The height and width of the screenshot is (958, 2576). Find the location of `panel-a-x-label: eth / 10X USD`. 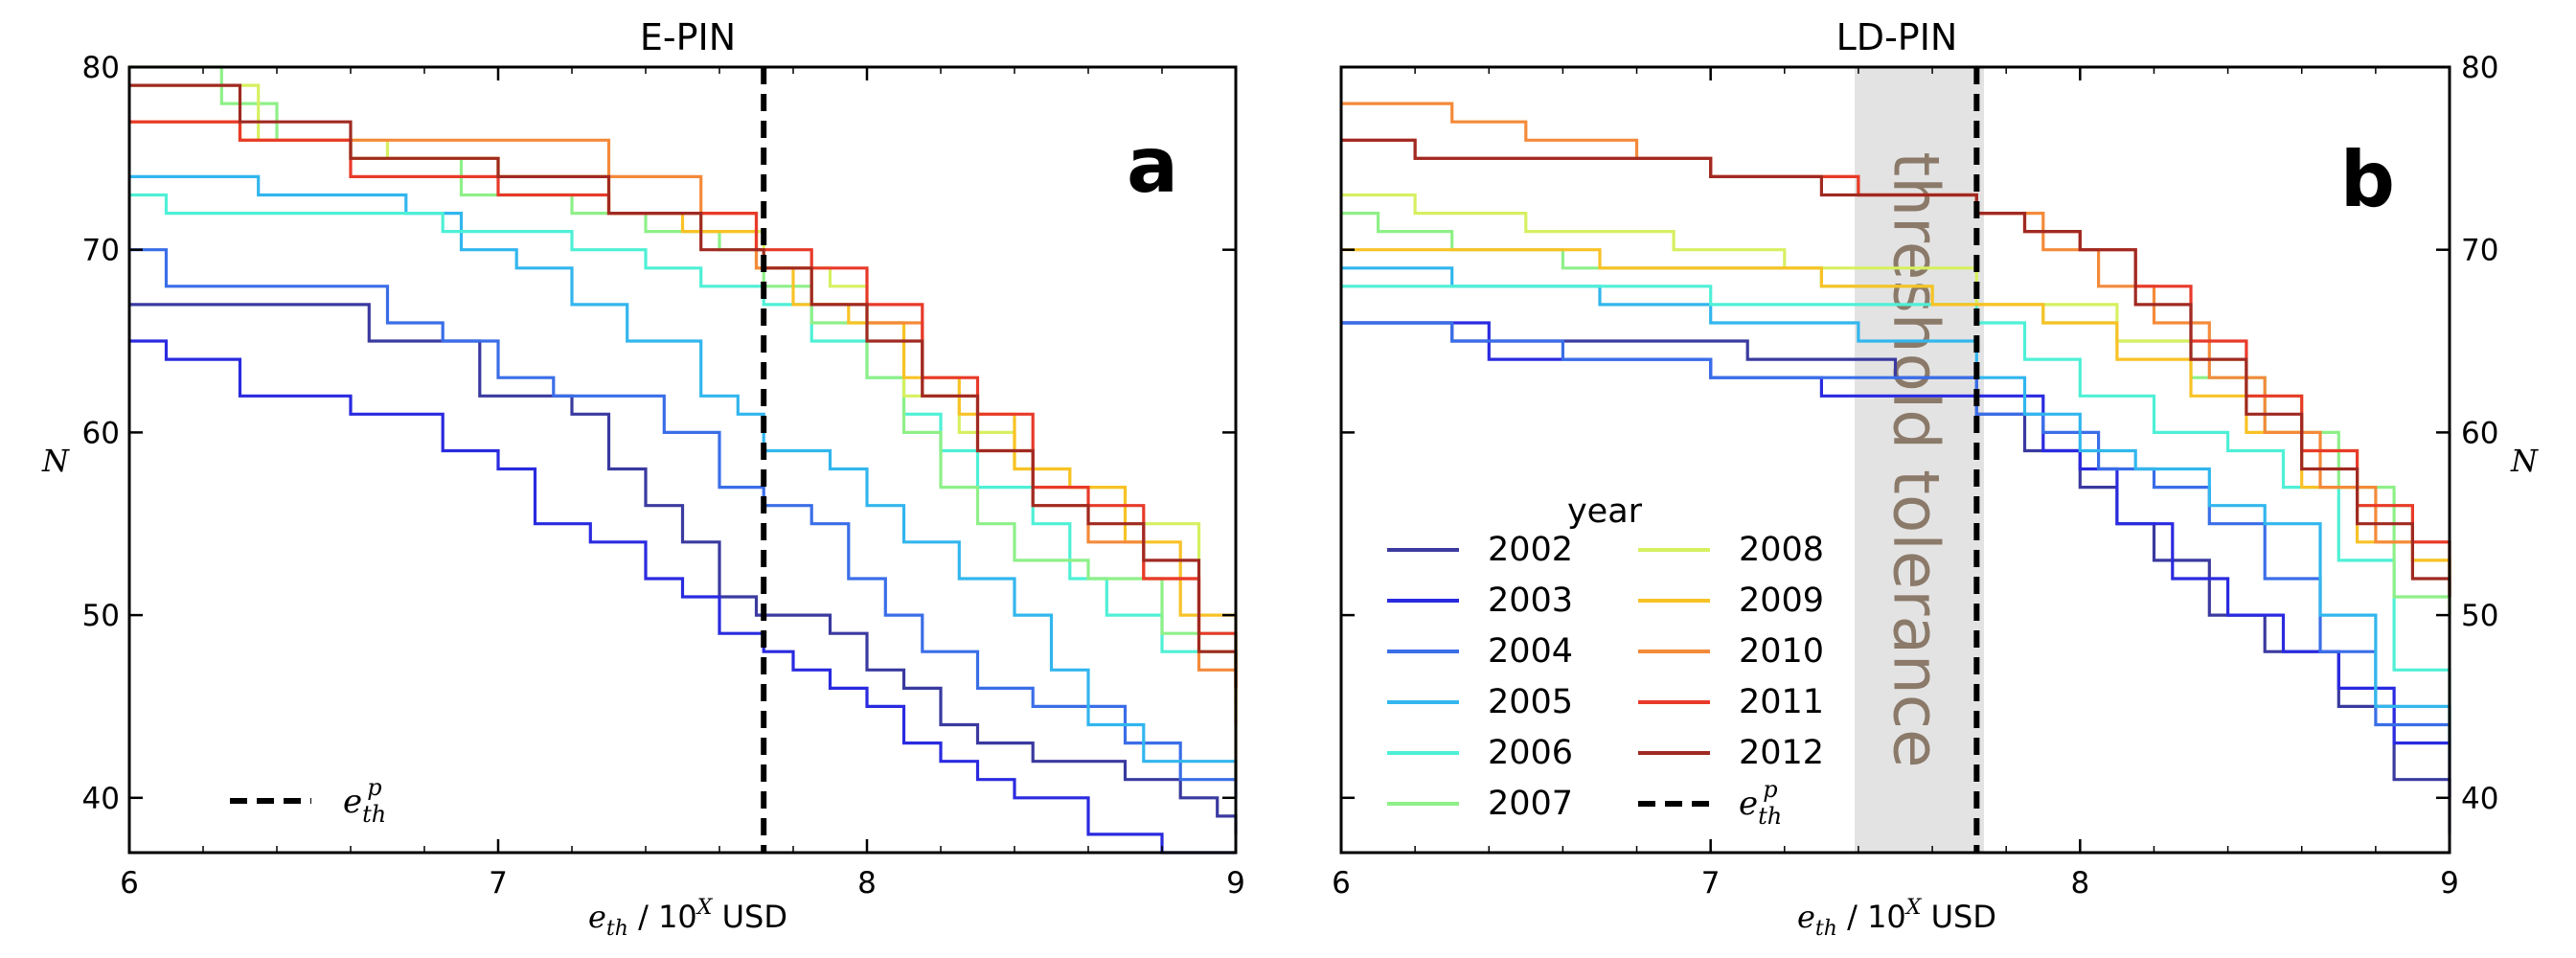

panel-a-x-label: eth / 10X USD is located at coordinates (687, 919).